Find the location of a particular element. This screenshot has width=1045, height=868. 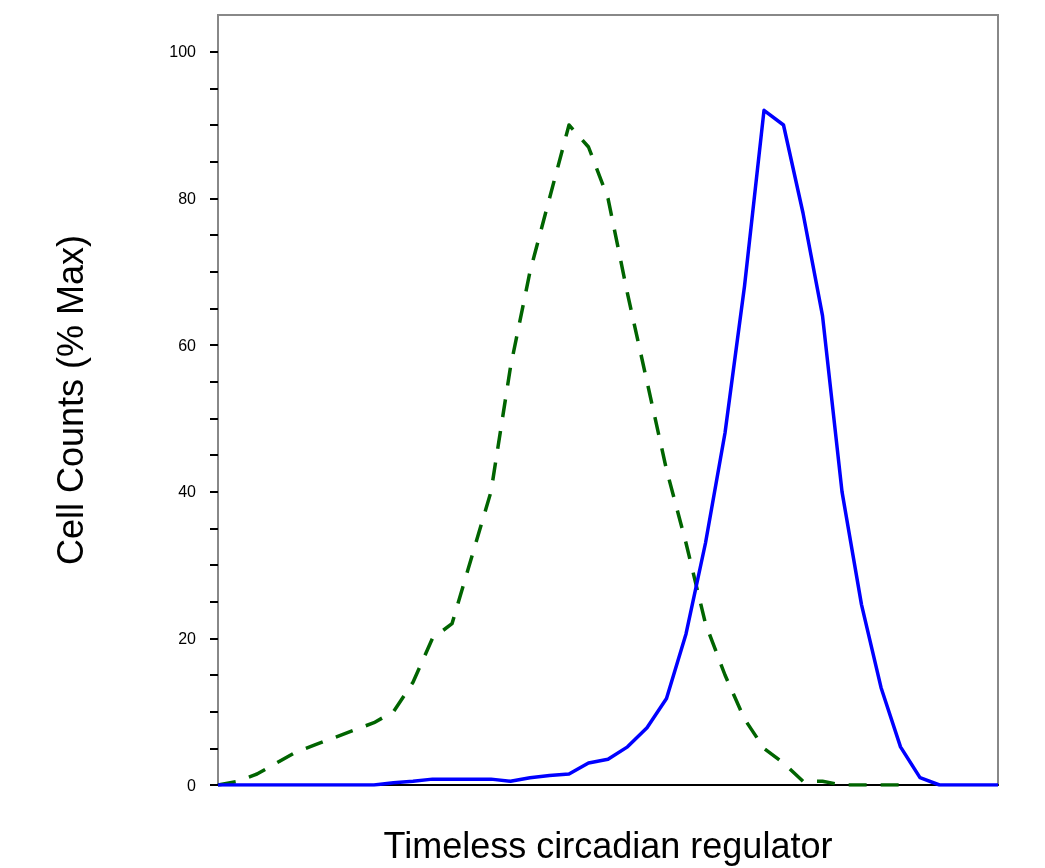

y-tick-label: 100 is located at coordinates (183, 52).